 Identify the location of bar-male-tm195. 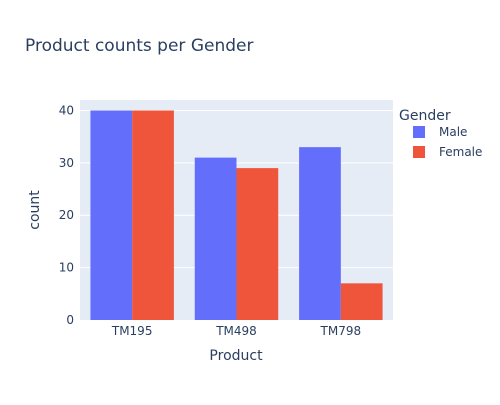
(111, 215).